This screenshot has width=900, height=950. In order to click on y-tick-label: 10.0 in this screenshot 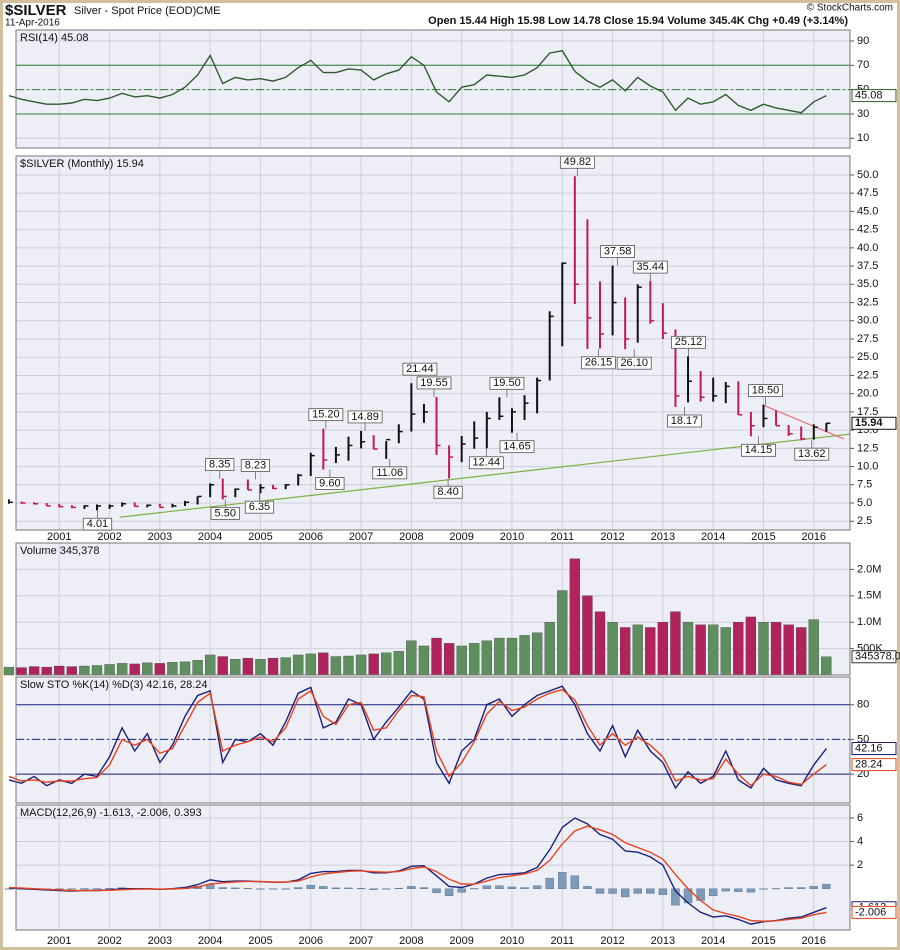, I will do `click(867, 466)`.